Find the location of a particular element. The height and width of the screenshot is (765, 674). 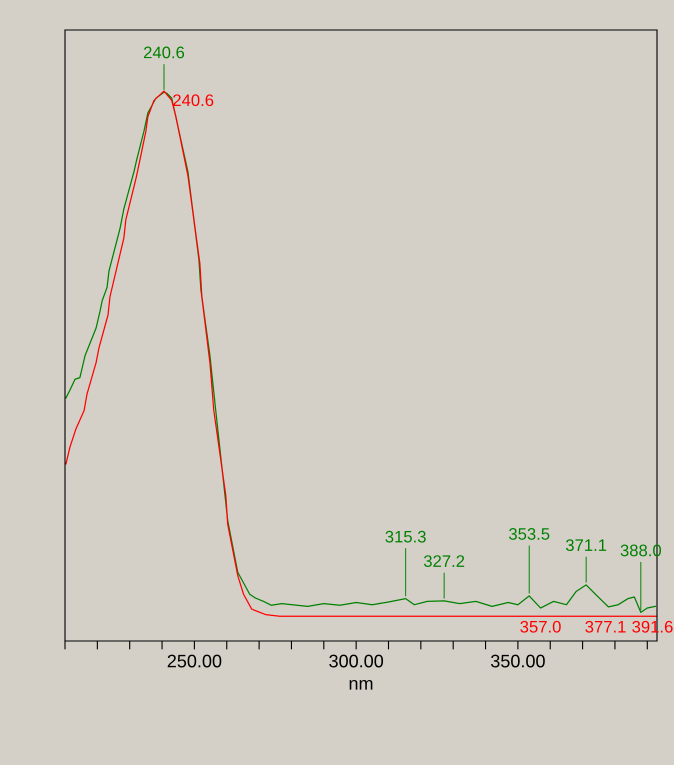

annotation: 315.3 is located at coordinates (405, 536).